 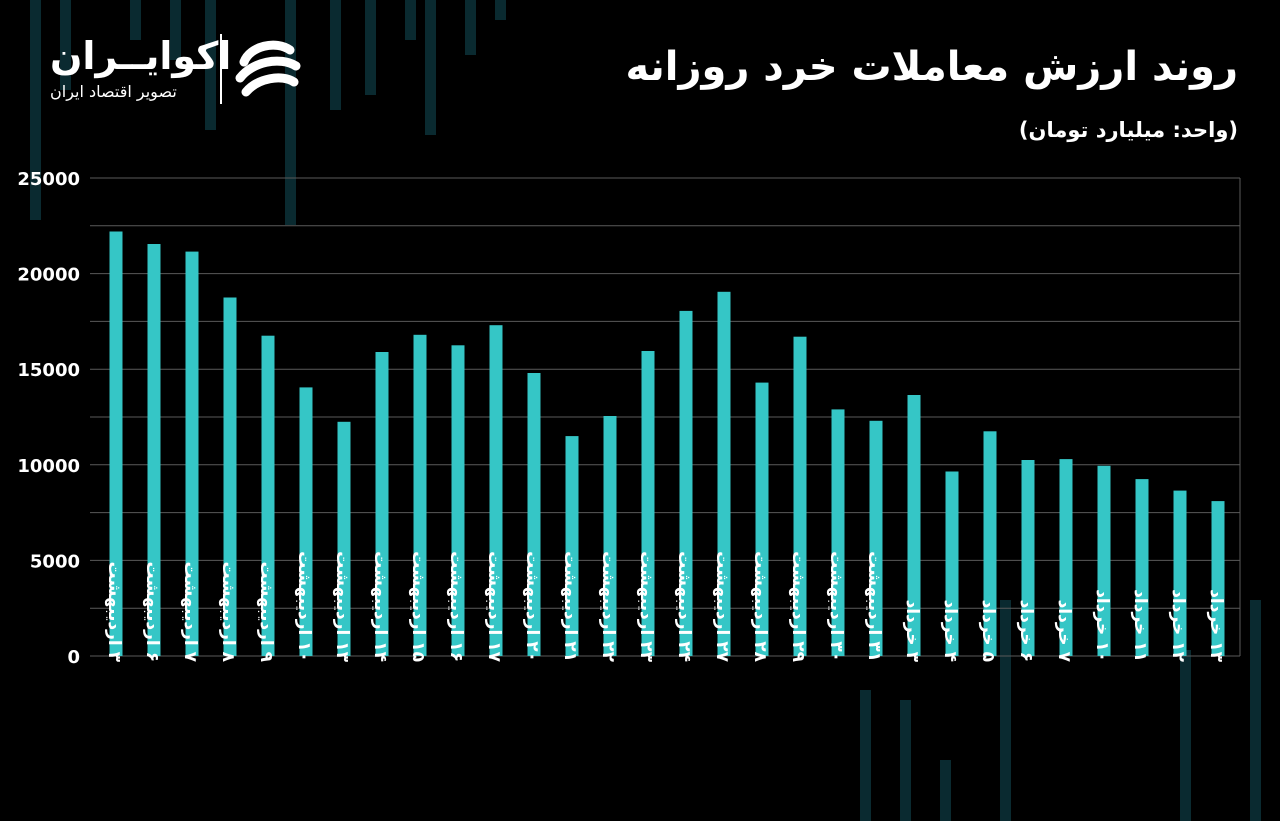 I want to click on x-tick-label: ۲۹ اردیبهشت, so click(x=798, y=606).